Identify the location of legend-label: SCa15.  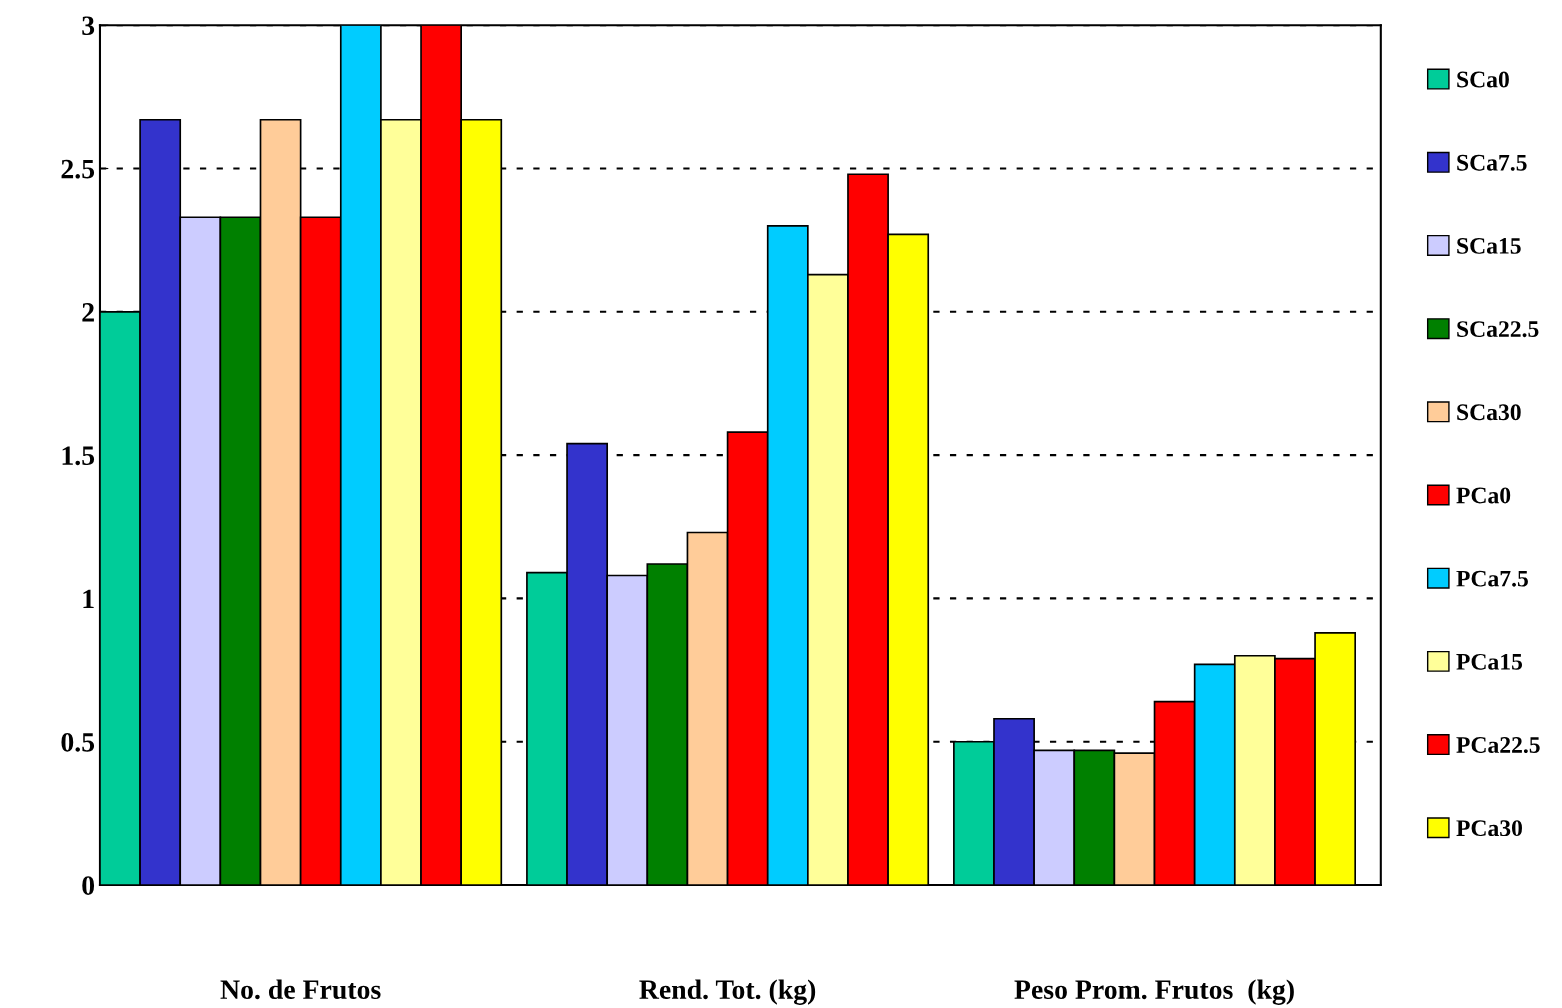
(1489, 245).